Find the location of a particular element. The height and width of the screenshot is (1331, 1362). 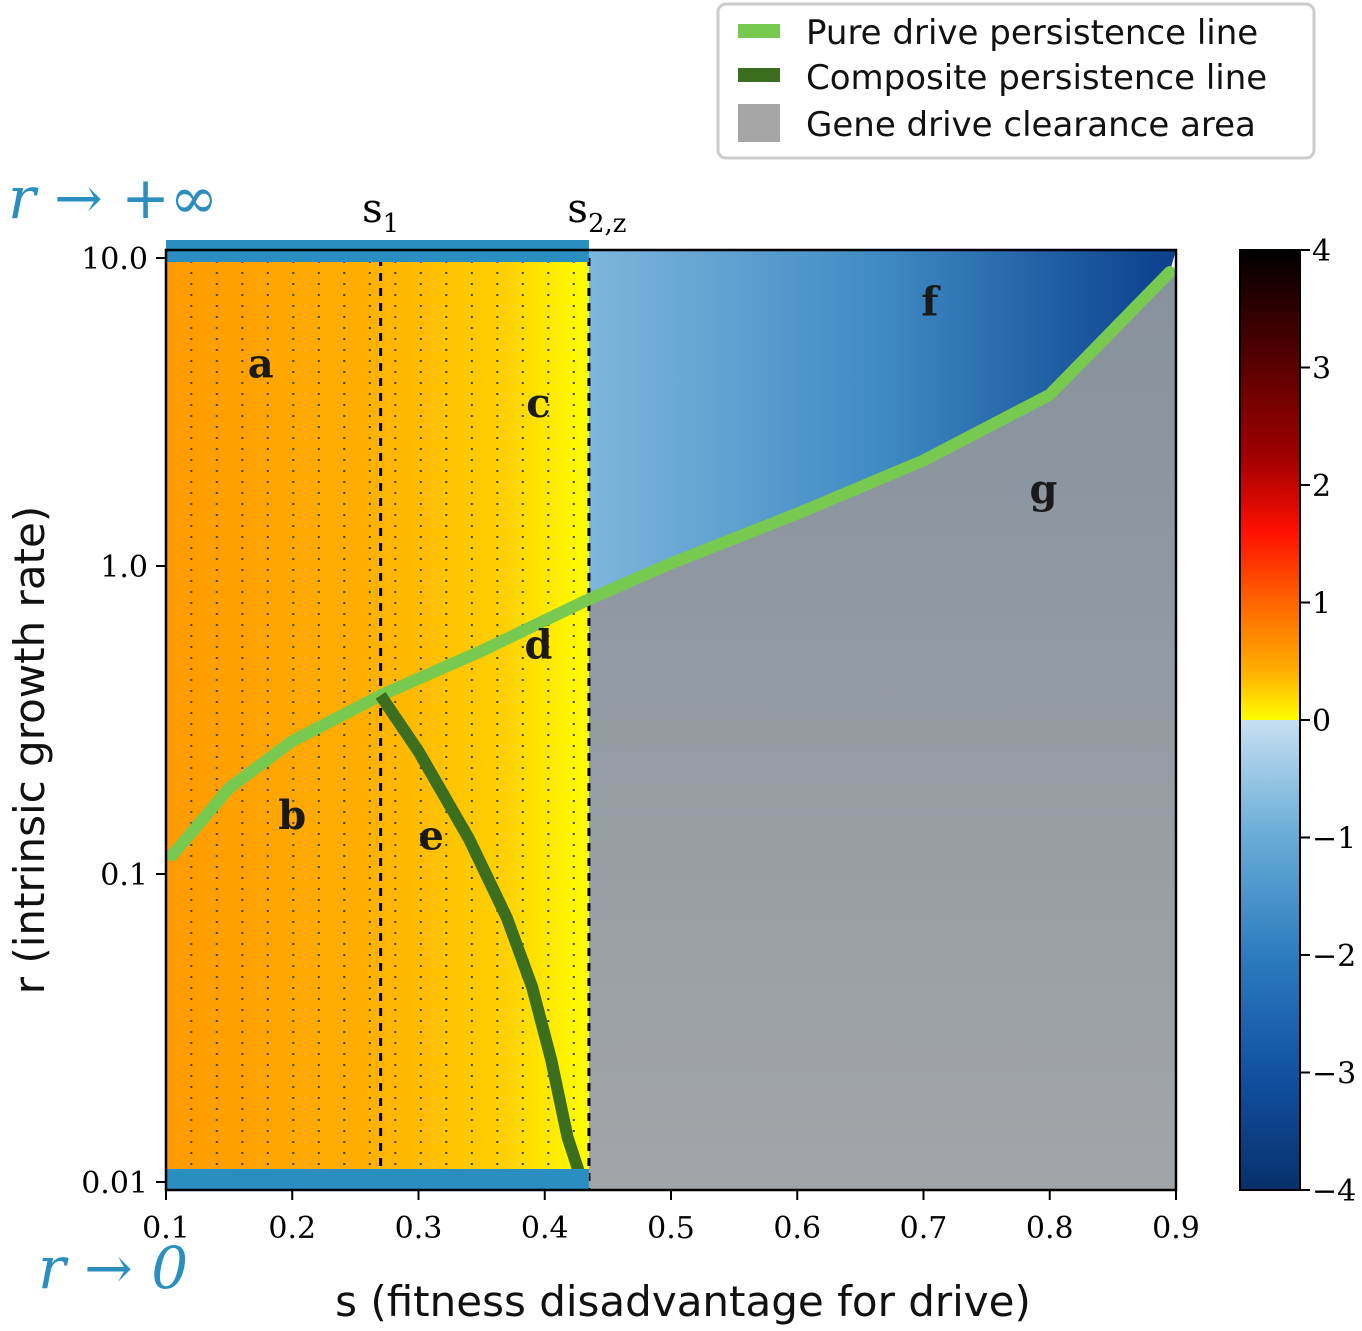

r-zero-bar is located at coordinates (377, 1180).